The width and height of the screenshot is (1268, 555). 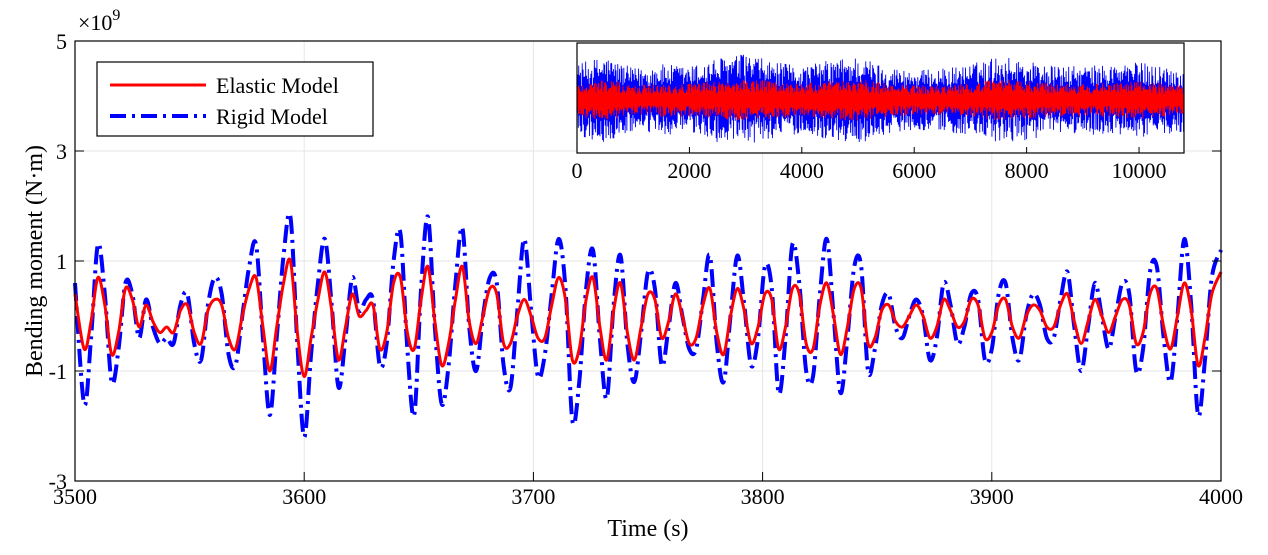 What do you see at coordinates (95, 22) in the screenshot?
I see `exponent-base: ×10` at bounding box center [95, 22].